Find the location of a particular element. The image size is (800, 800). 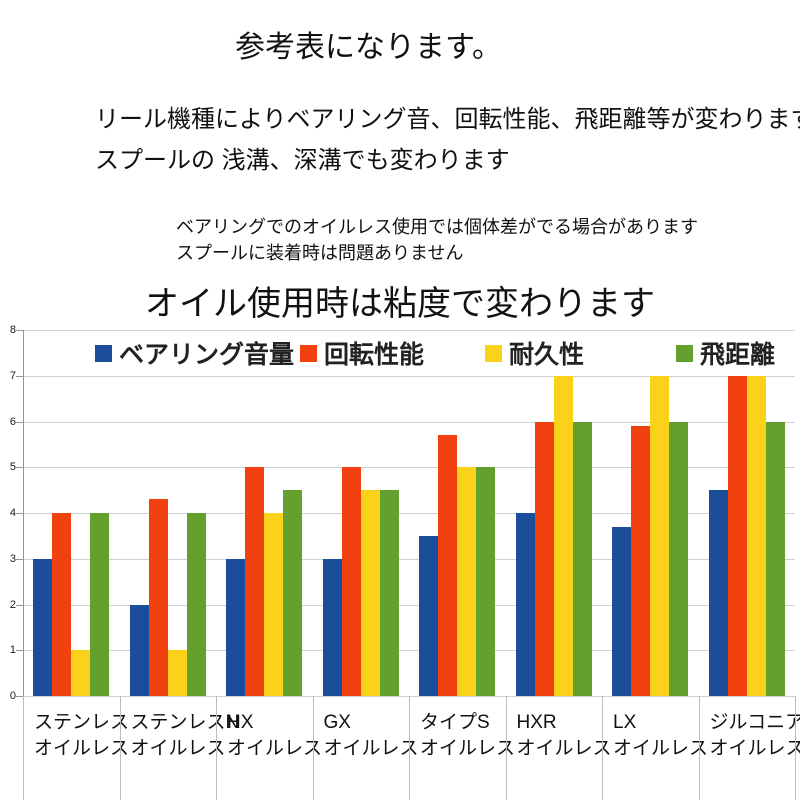

x-axis-category-label: ステンレスオイルレス is located at coordinates (81, 736).